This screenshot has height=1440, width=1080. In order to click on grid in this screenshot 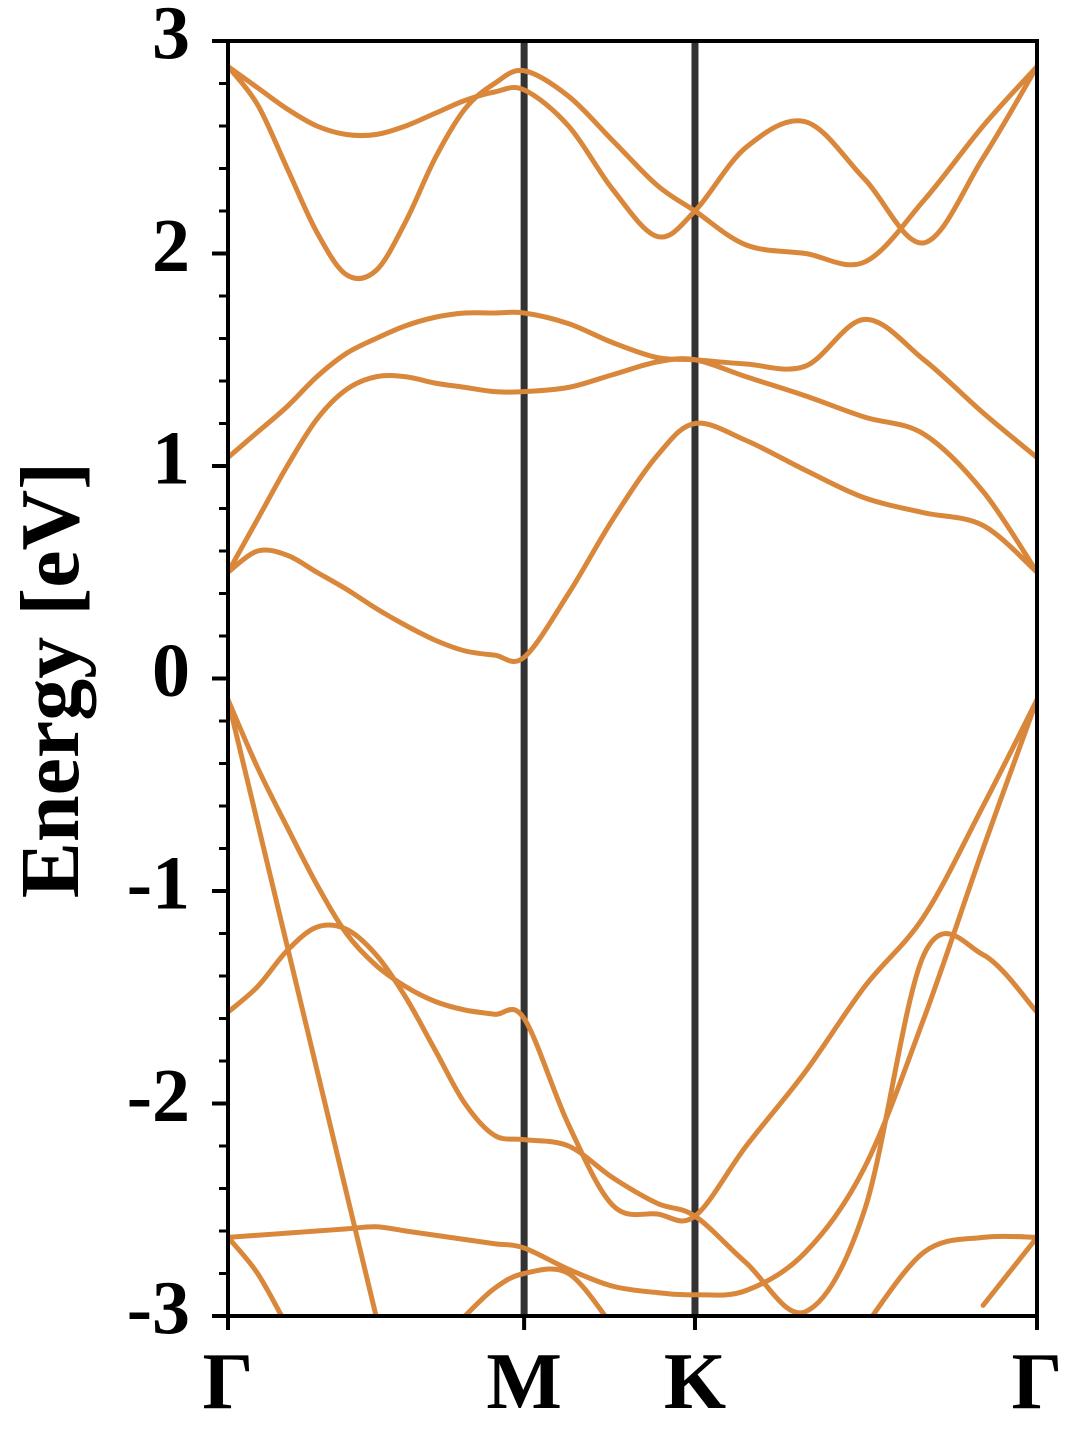, I will do `click(609, 678)`.